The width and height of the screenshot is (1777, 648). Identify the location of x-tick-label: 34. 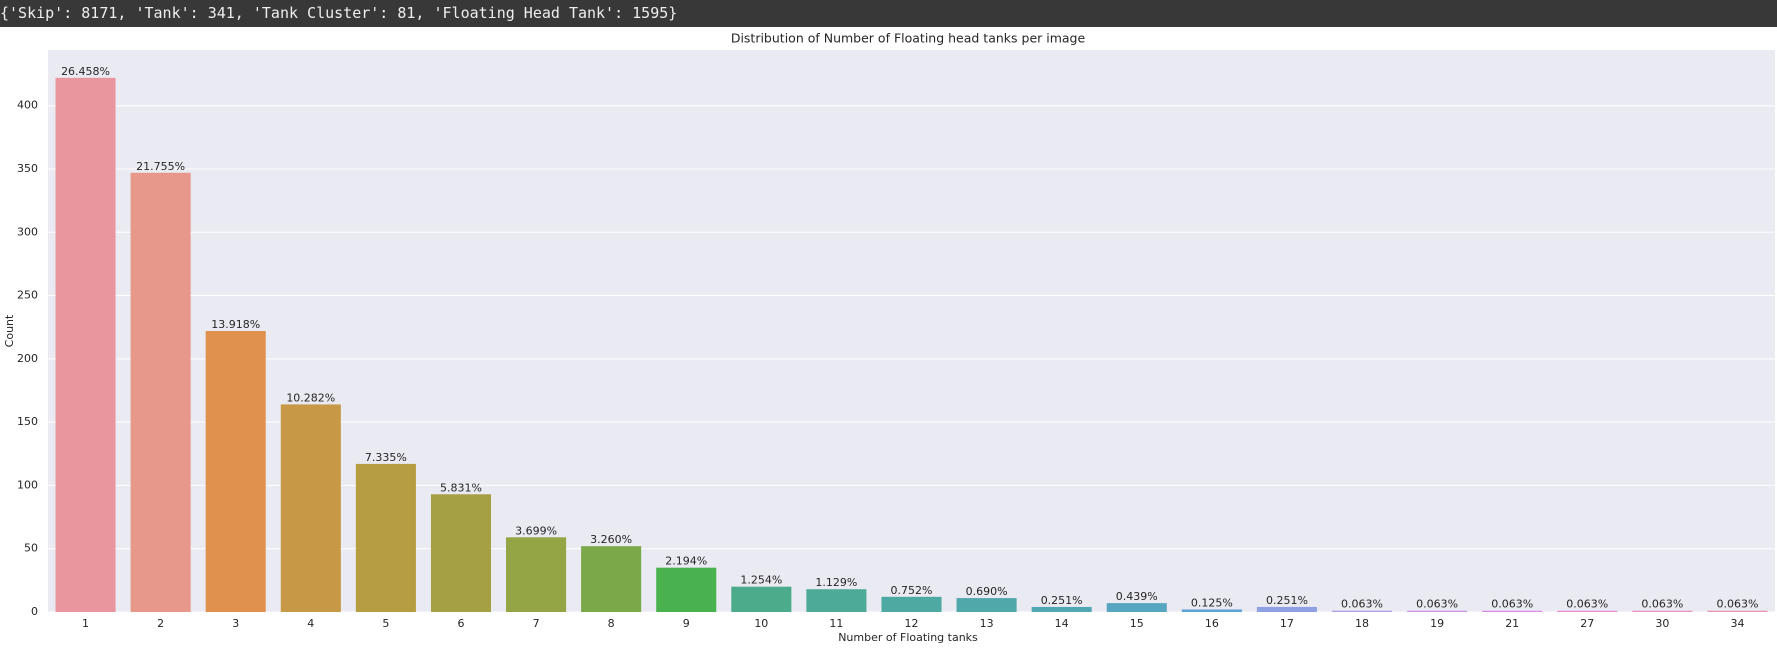
(1737, 623).